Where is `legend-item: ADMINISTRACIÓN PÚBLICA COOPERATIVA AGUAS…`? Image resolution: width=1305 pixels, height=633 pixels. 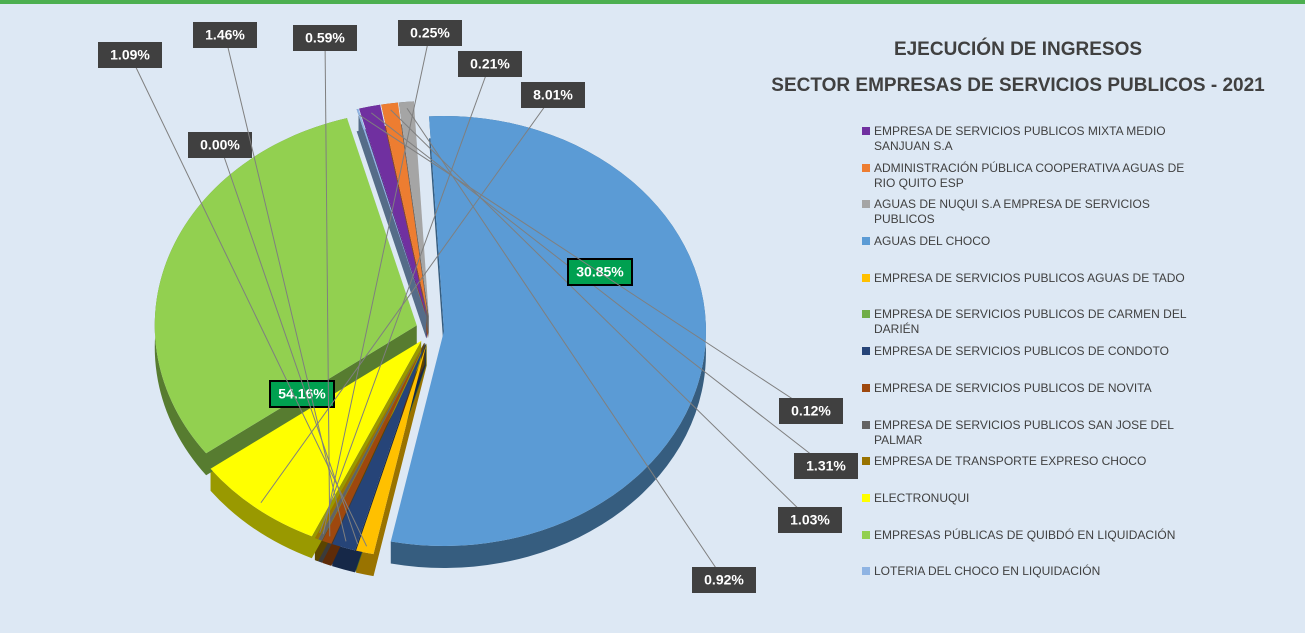 legend-item: ADMINISTRACIÓN PÚBLICA COOPERATIVA AGUAS… is located at coordinates (1032, 179).